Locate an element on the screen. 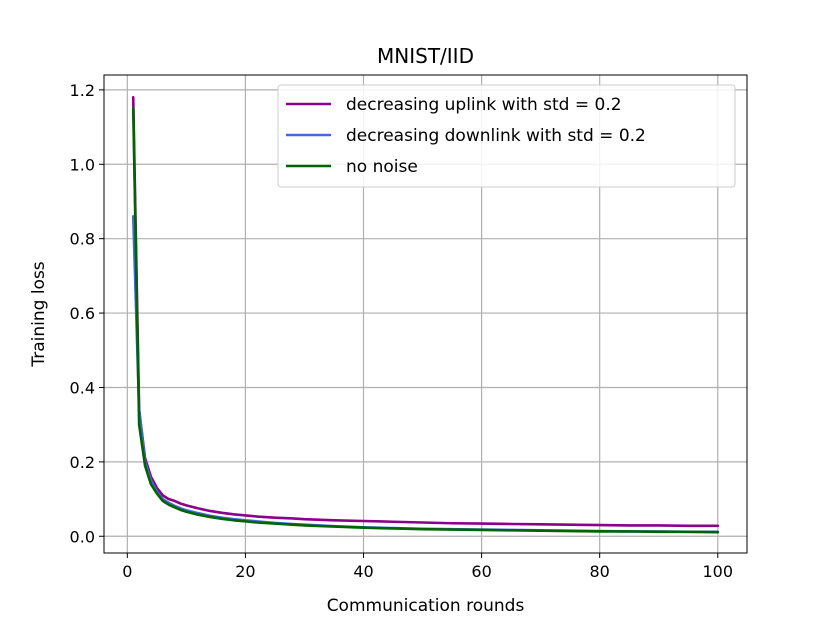 The height and width of the screenshot is (623, 830). y-tick-label: 0.0 is located at coordinates (82, 536).